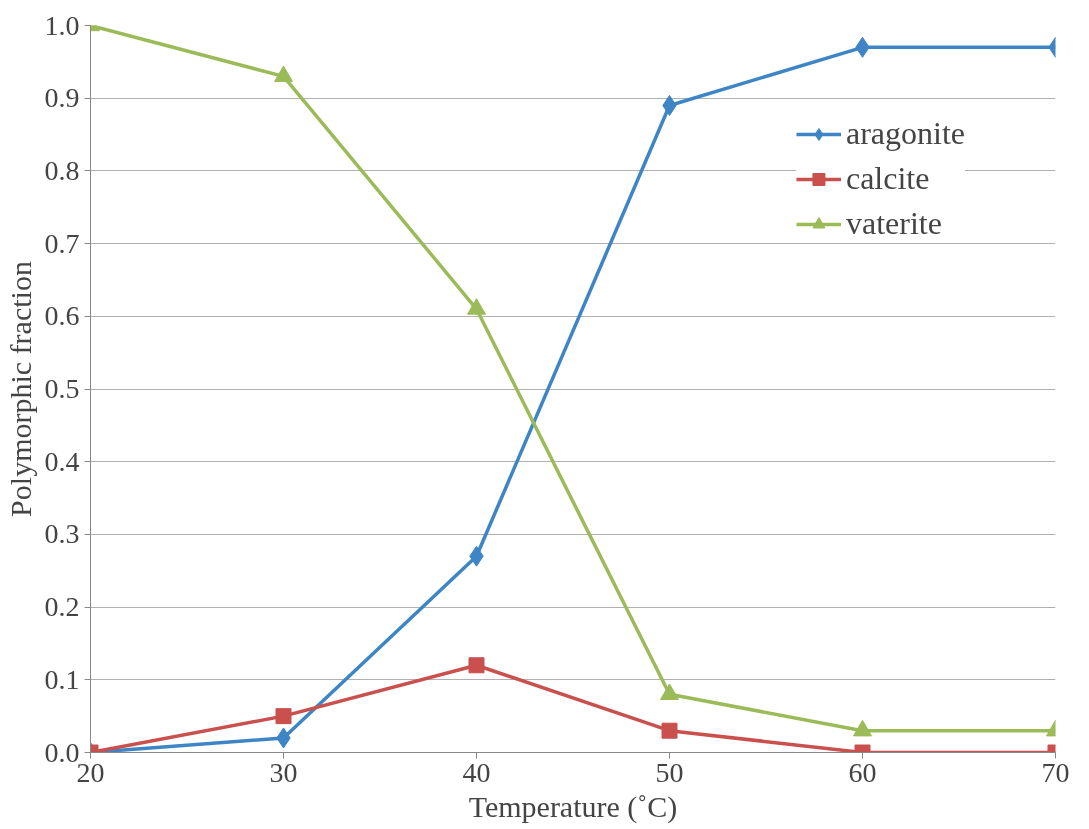 The image size is (1089, 829). What do you see at coordinates (1055, 772) in the screenshot?
I see `x-tick-label: 70` at bounding box center [1055, 772].